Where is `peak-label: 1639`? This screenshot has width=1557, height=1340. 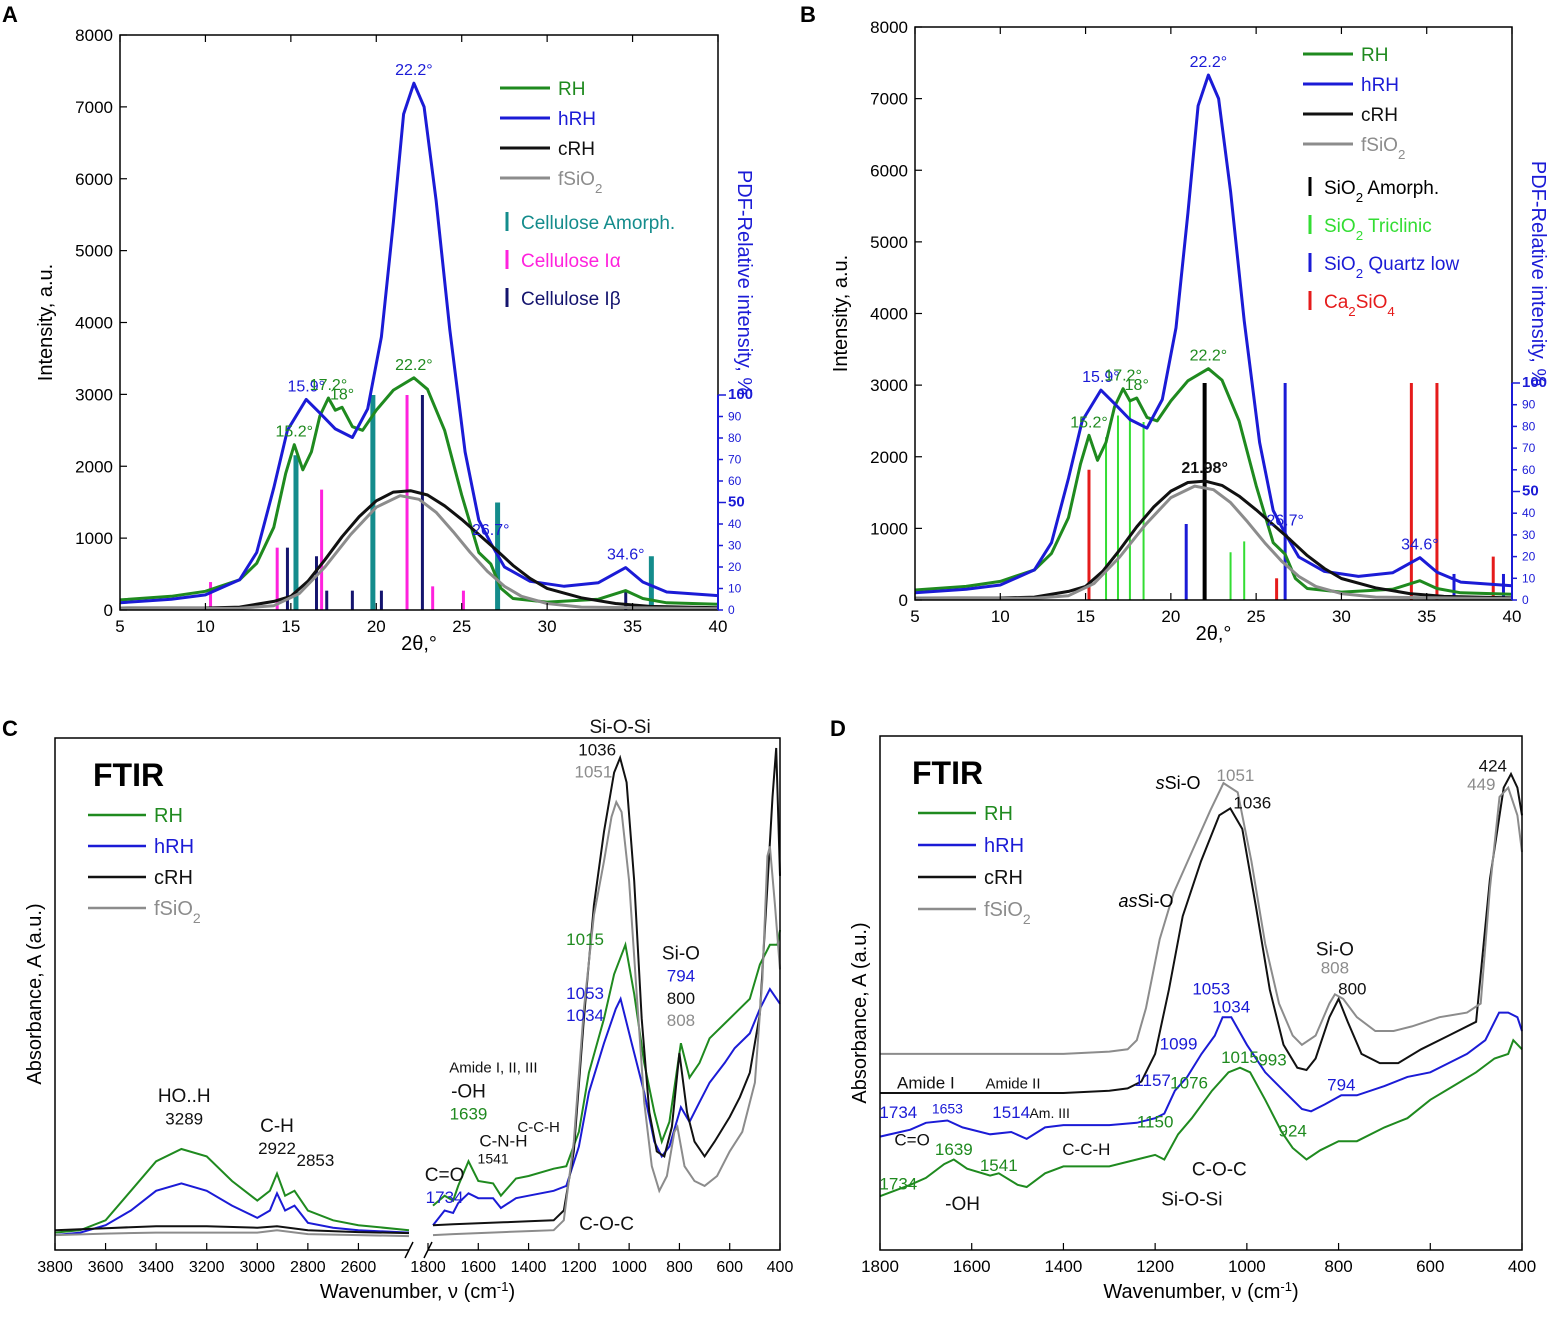
peak-label: 1639 is located at coordinates (954, 1149).